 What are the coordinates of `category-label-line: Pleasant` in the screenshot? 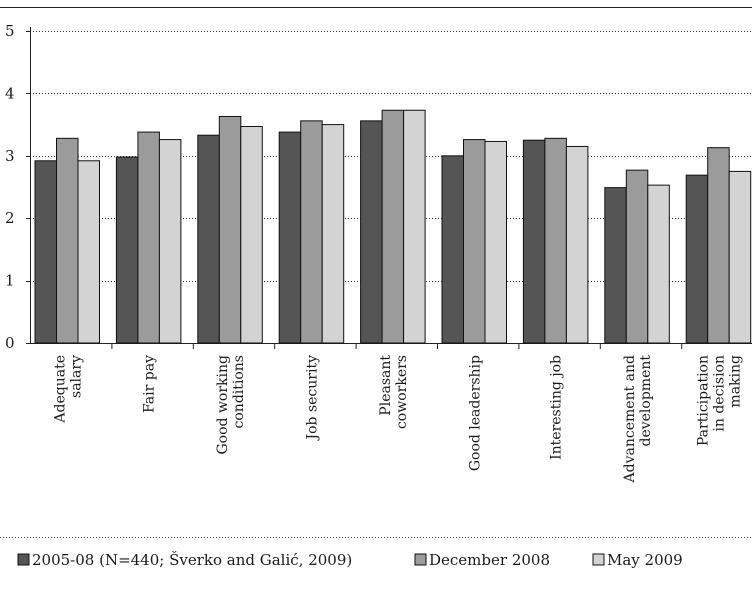 It's located at (386, 385).